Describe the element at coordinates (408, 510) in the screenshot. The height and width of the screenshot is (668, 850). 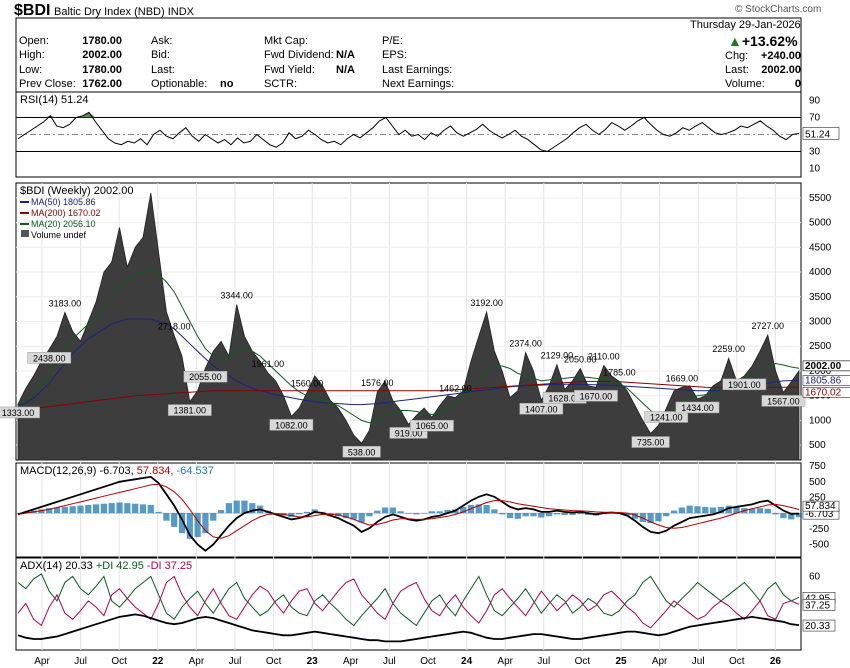
I see `panel-frame-macd` at that location.